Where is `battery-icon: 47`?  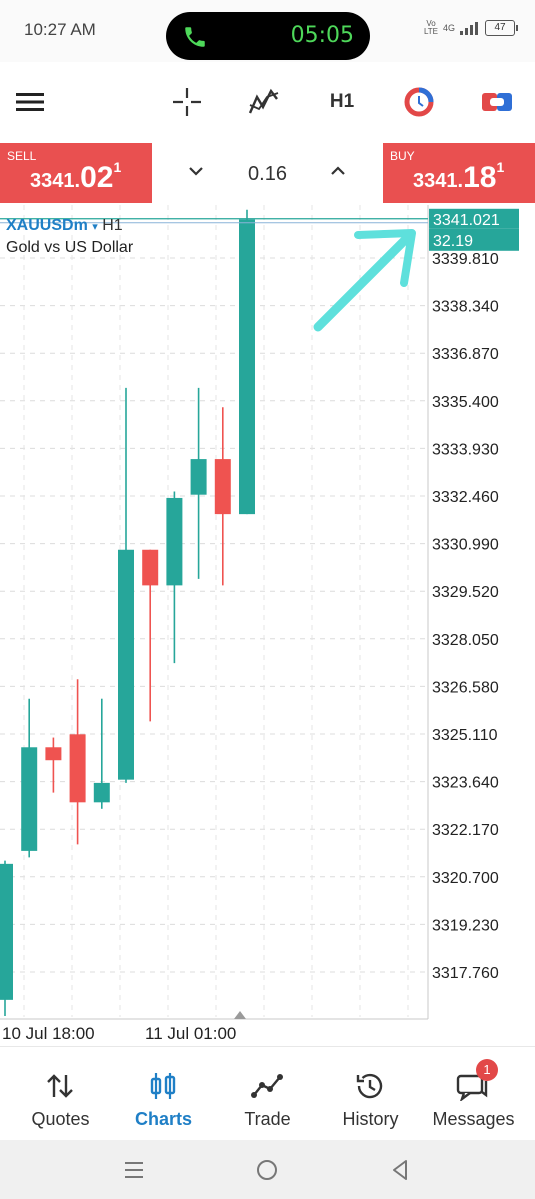 battery-icon: 47 is located at coordinates (501, 28).